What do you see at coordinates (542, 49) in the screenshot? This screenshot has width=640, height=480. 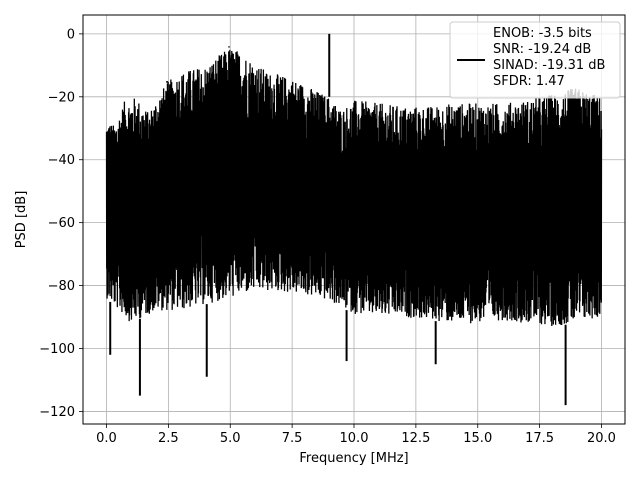 I see `legend-entry: SNR: -19.24 dB` at bounding box center [542, 49].